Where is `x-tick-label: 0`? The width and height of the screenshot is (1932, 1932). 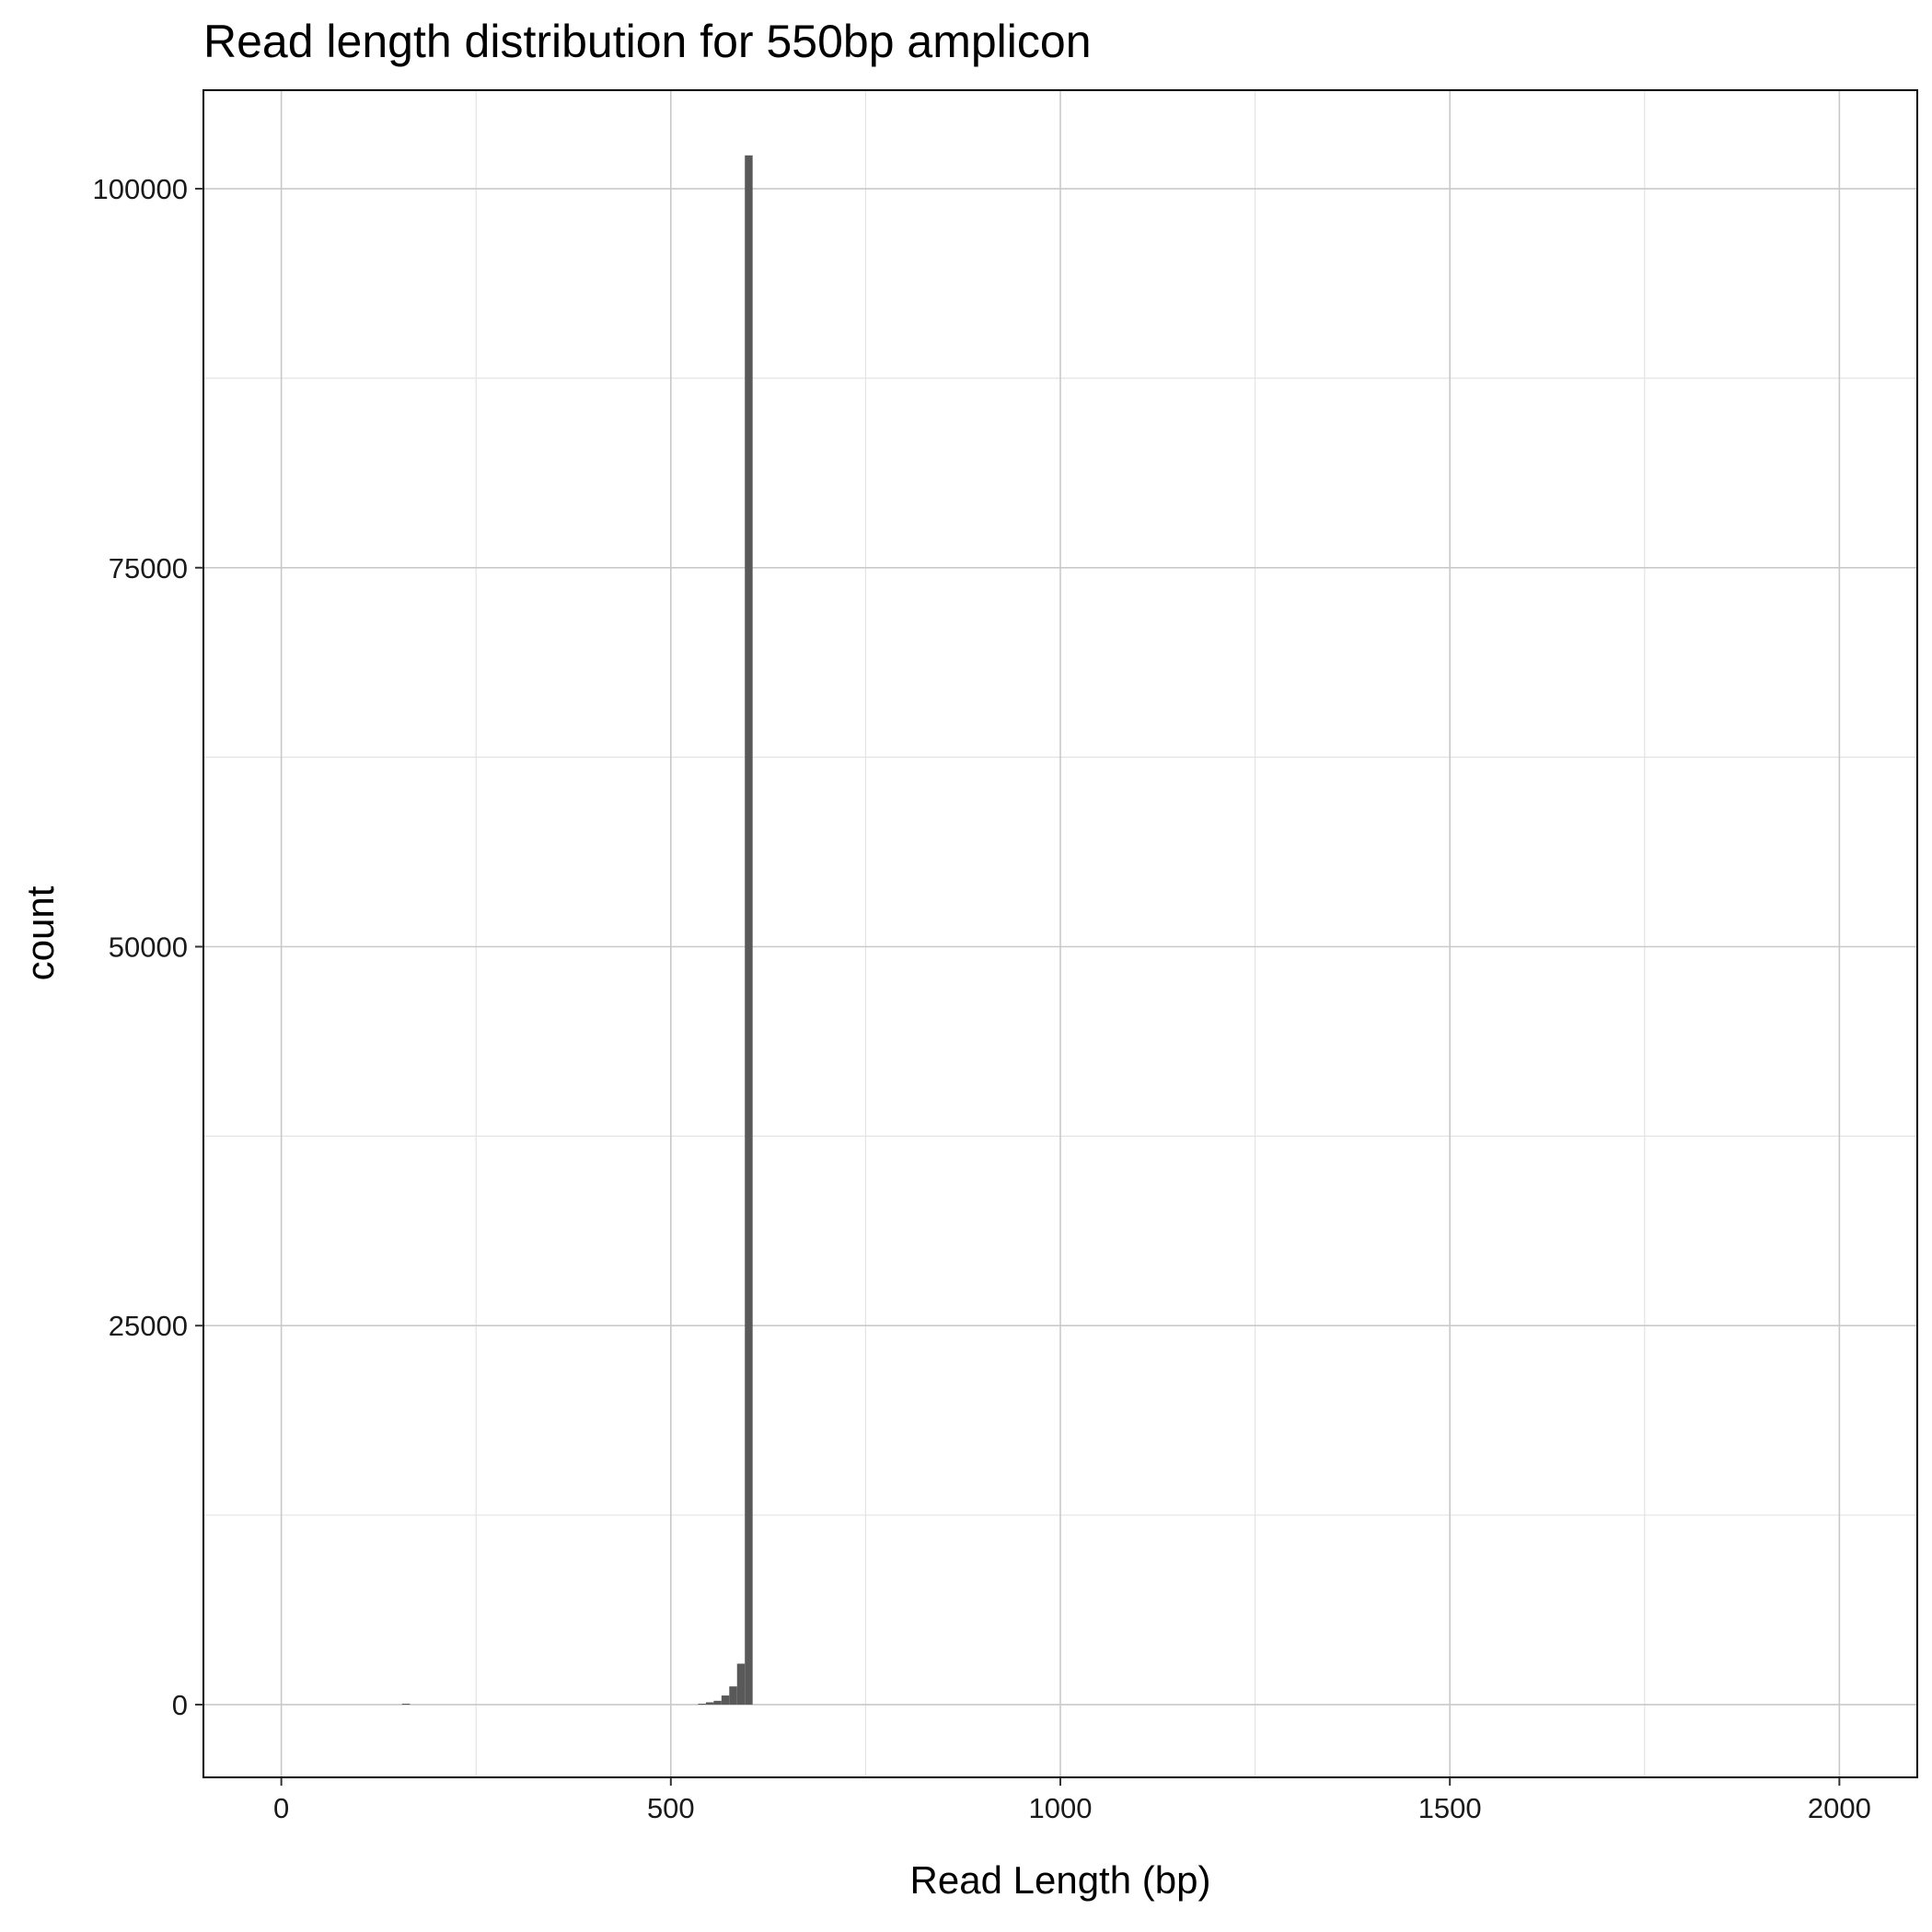
x-tick-label: 0 is located at coordinates (281, 1808).